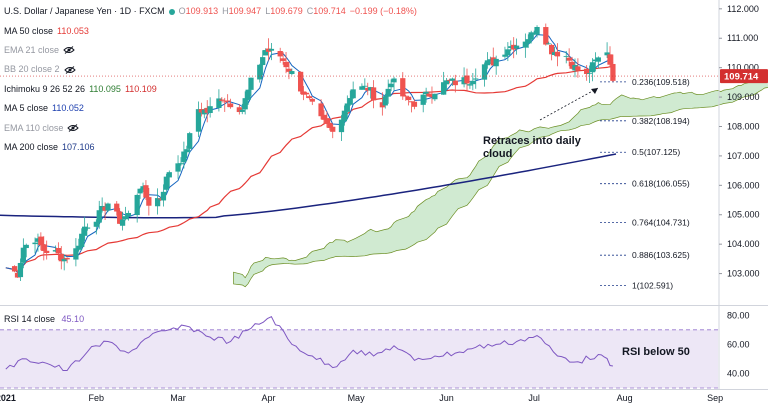  Describe the element at coordinates (44, 319) in the screenshot. I see `rsi-legend: RSI 14 close 45.10` at that location.